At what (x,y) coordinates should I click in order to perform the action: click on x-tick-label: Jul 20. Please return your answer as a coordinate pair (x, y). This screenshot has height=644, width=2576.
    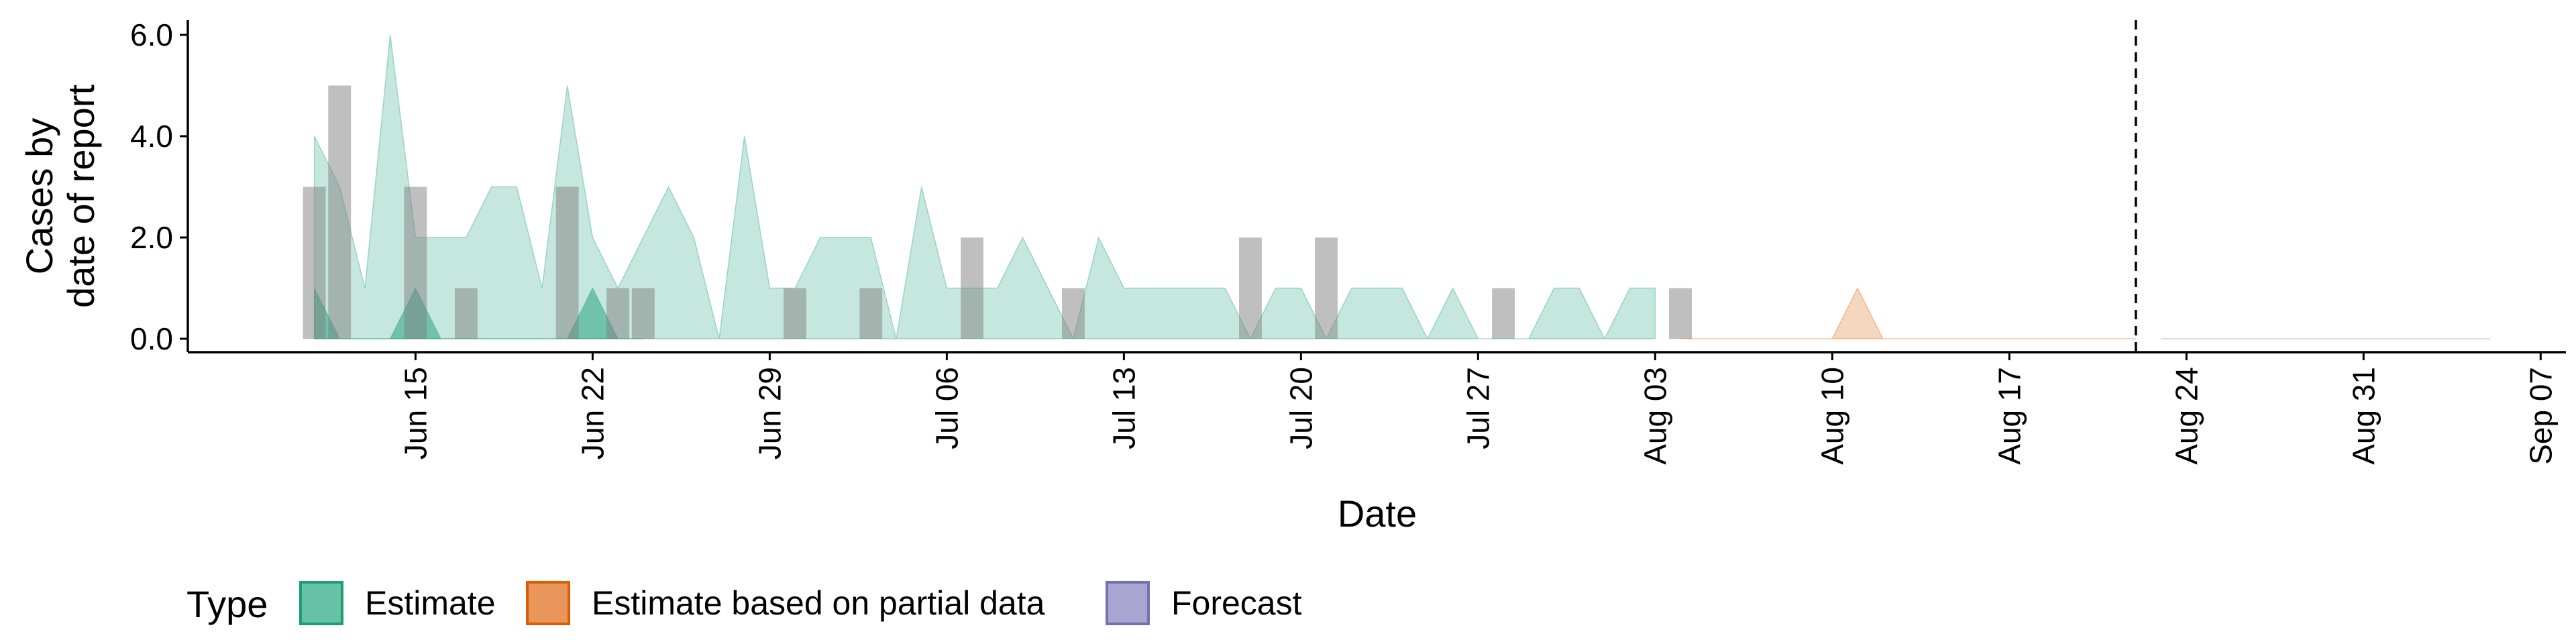
    Looking at the image, I should click on (1300, 408).